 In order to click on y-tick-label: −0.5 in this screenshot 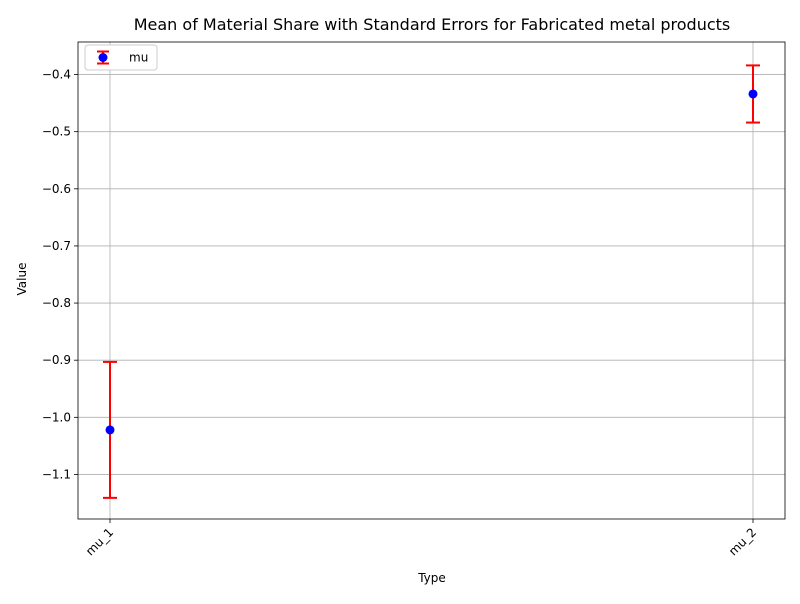, I will do `click(56, 132)`.